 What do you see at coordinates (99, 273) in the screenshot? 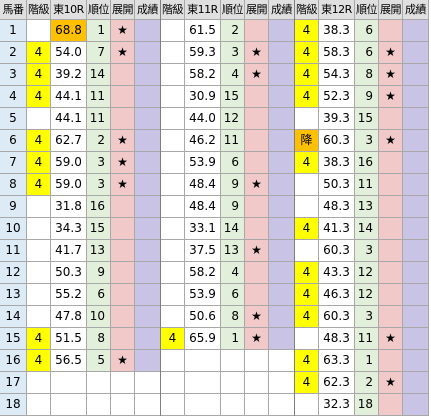
I see `rank-cell: 9` at bounding box center [99, 273].